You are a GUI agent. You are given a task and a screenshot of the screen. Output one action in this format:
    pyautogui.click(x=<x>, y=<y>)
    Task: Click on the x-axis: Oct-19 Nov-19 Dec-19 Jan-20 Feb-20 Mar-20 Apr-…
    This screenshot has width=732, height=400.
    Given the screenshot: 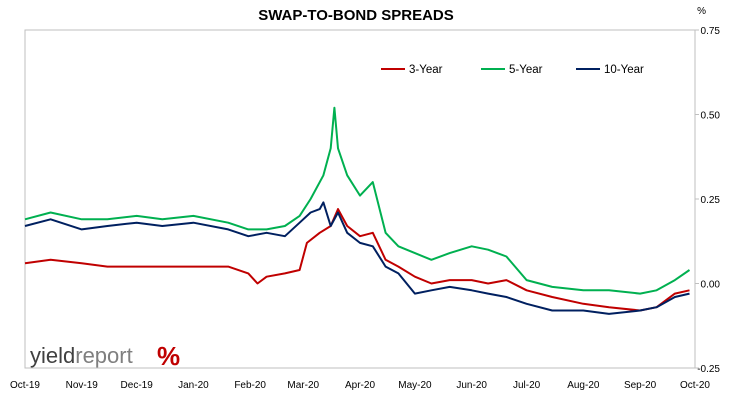 What is the action you would take?
    pyautogui.click(x=360, y=385)
    